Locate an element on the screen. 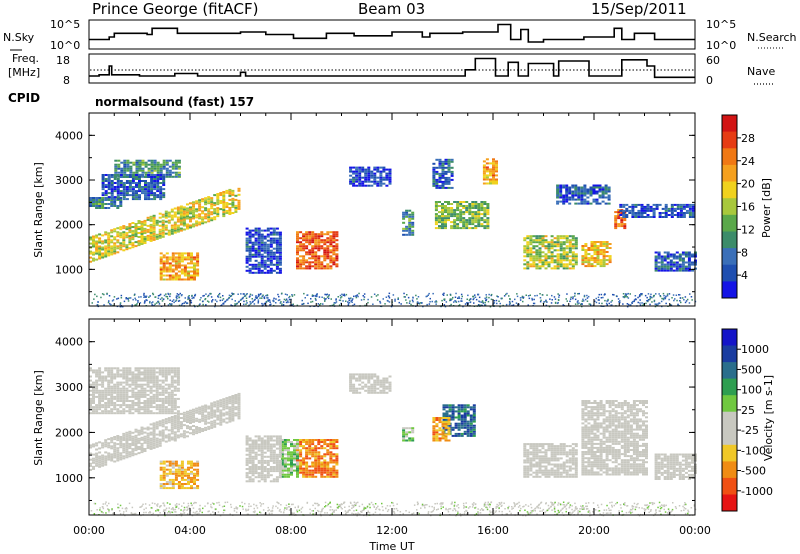 This screenshot has width=800, height=554. y-tick-label: 1000 is located at coordinates (69, 269).